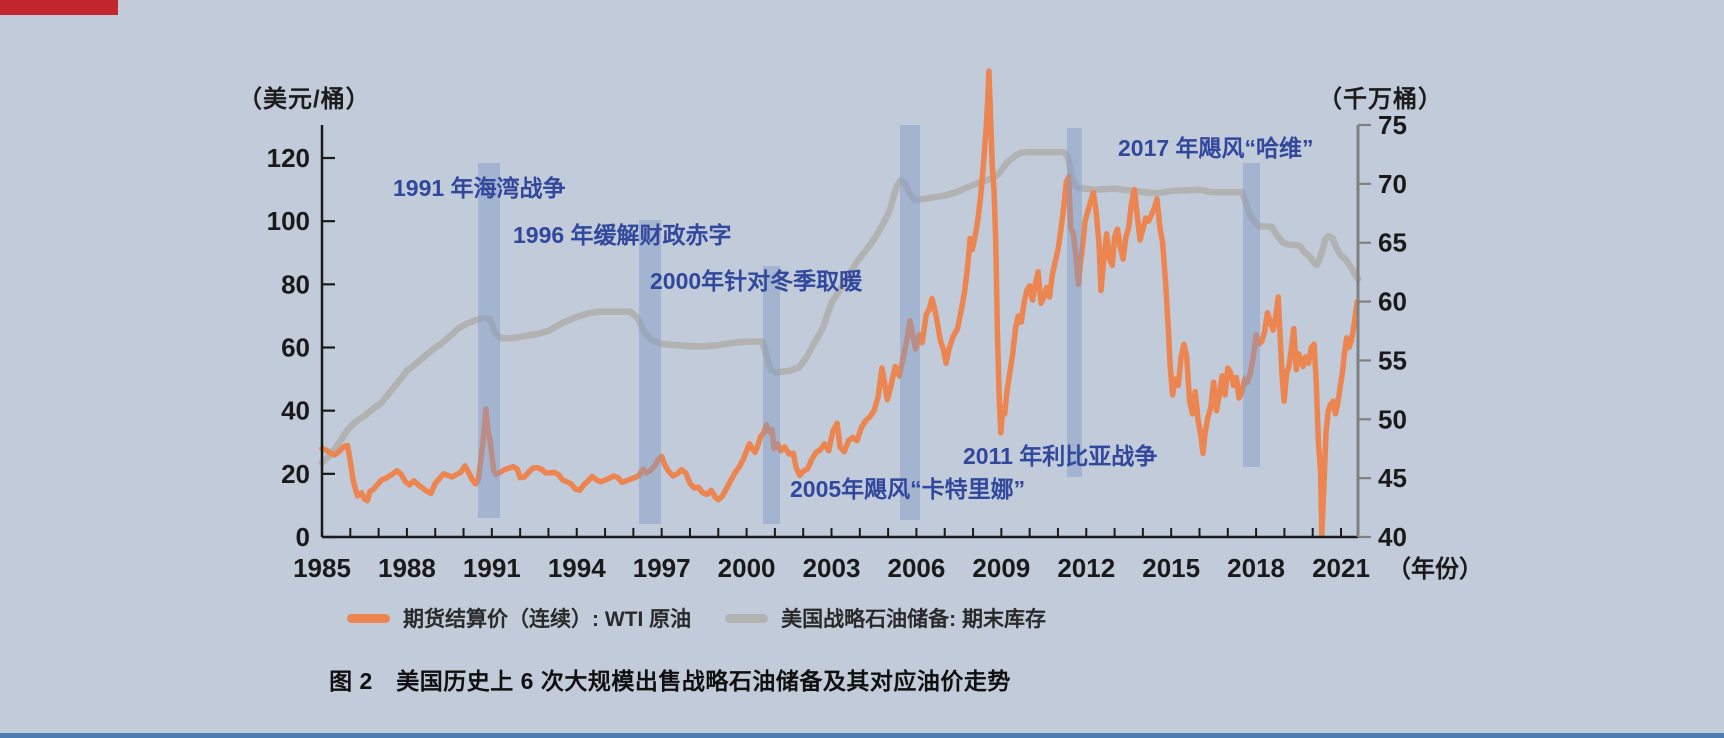 The image size is (1724, 738). Describe the element at coordinates (295, 411) in the screenshot. I see `left-axis-tick-label: 40` at that location.